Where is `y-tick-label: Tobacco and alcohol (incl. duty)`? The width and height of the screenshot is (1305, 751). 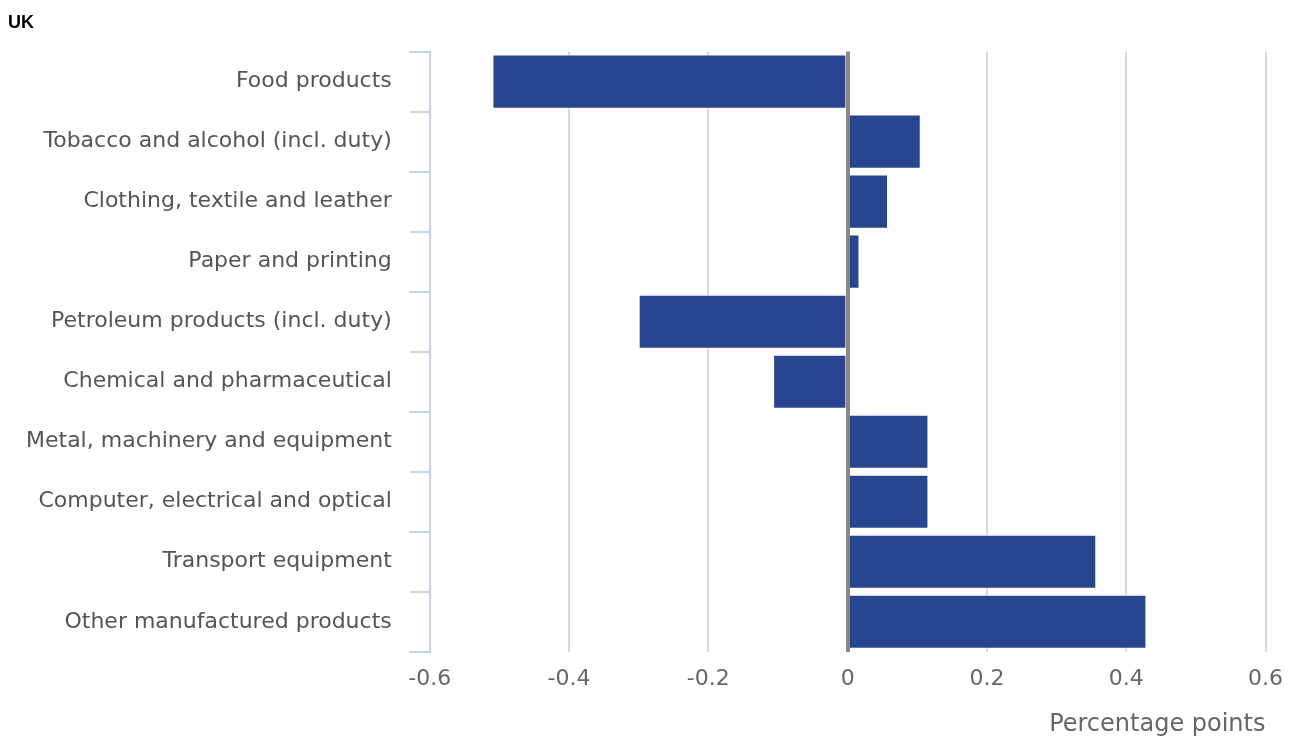
y-tick-label: Tobacco and alcohol (incl. duty) is located at coordinates (217, 140).